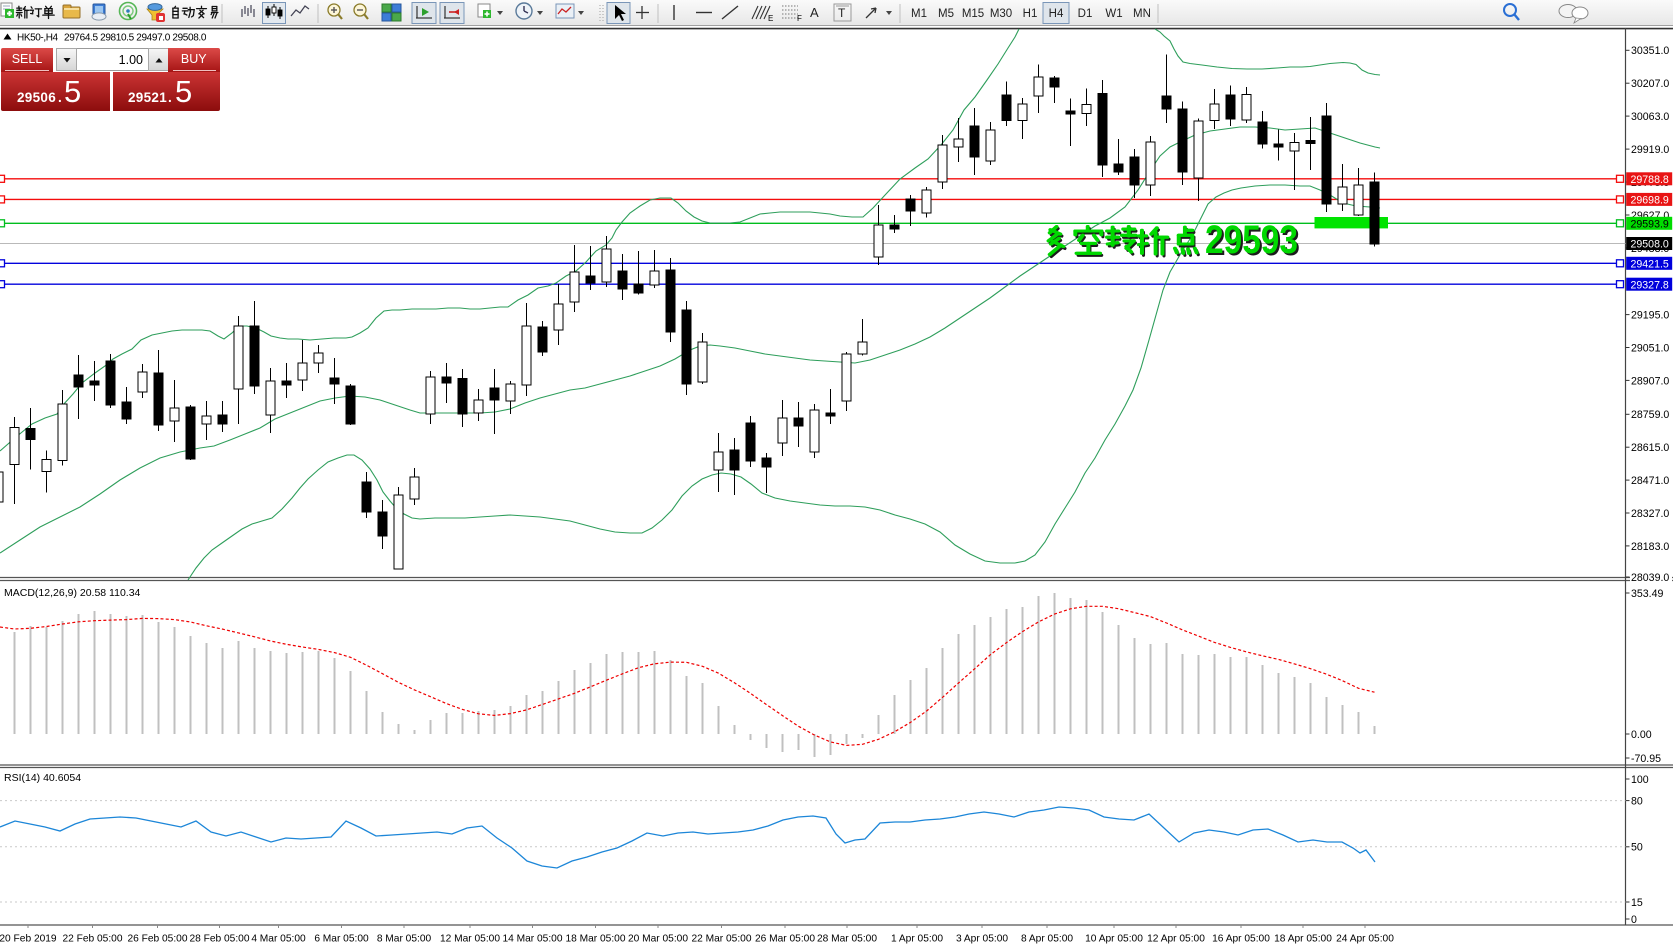  I want to click on svg-text: F, so click(799, 18).